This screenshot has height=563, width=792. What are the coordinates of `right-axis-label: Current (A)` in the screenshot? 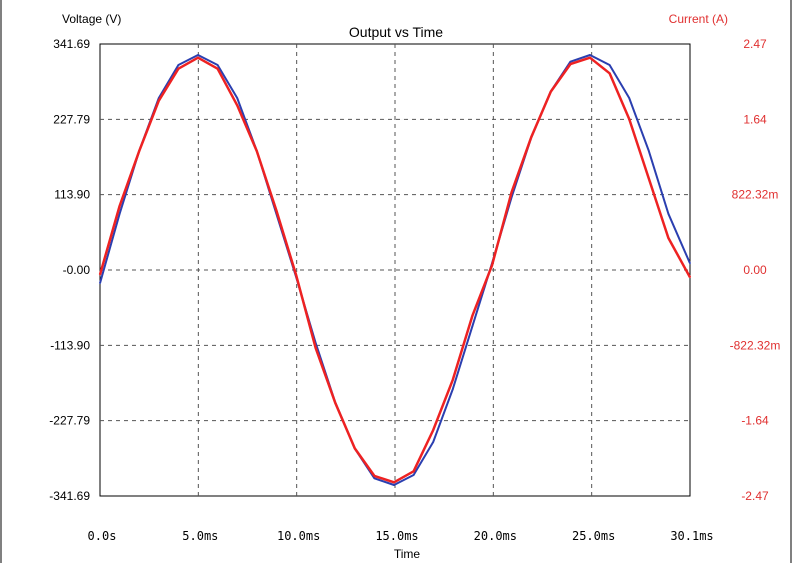 It's located at (698, 19).